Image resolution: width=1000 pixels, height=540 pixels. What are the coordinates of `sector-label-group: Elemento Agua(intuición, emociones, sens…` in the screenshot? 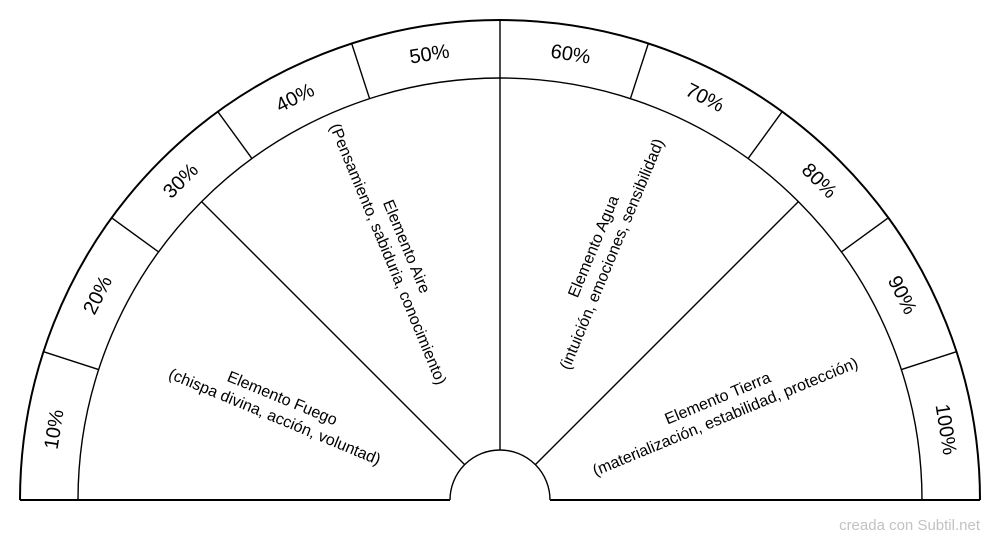 It's located at (612, 255).